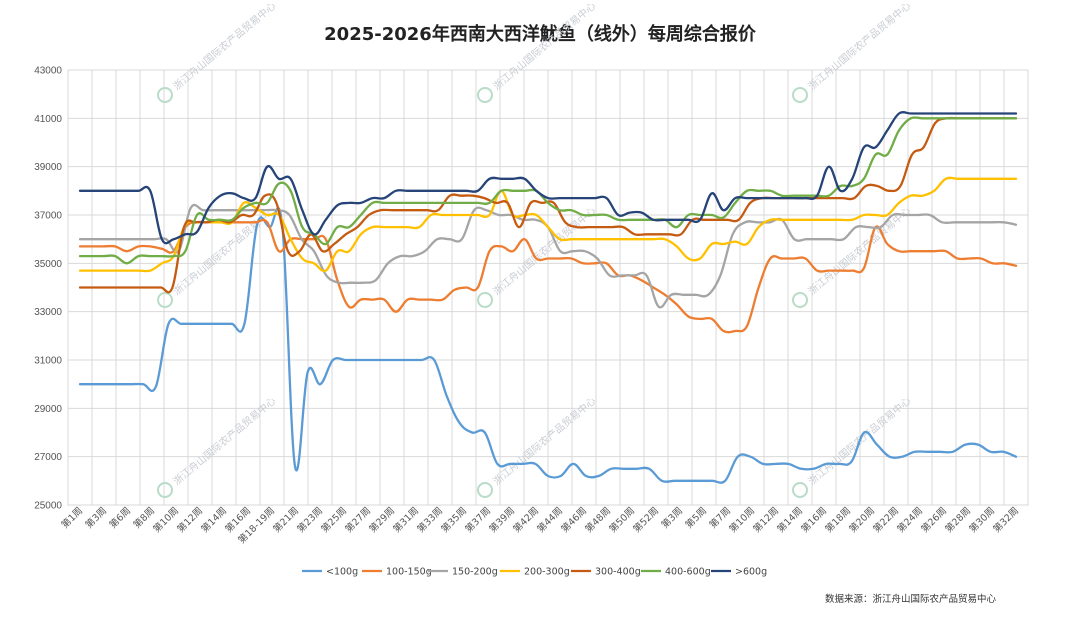  What do you see at coordinates (696, 518) in the screenshot?
I see `x-tick-label: 第5周` at bounding box center [696, 518].